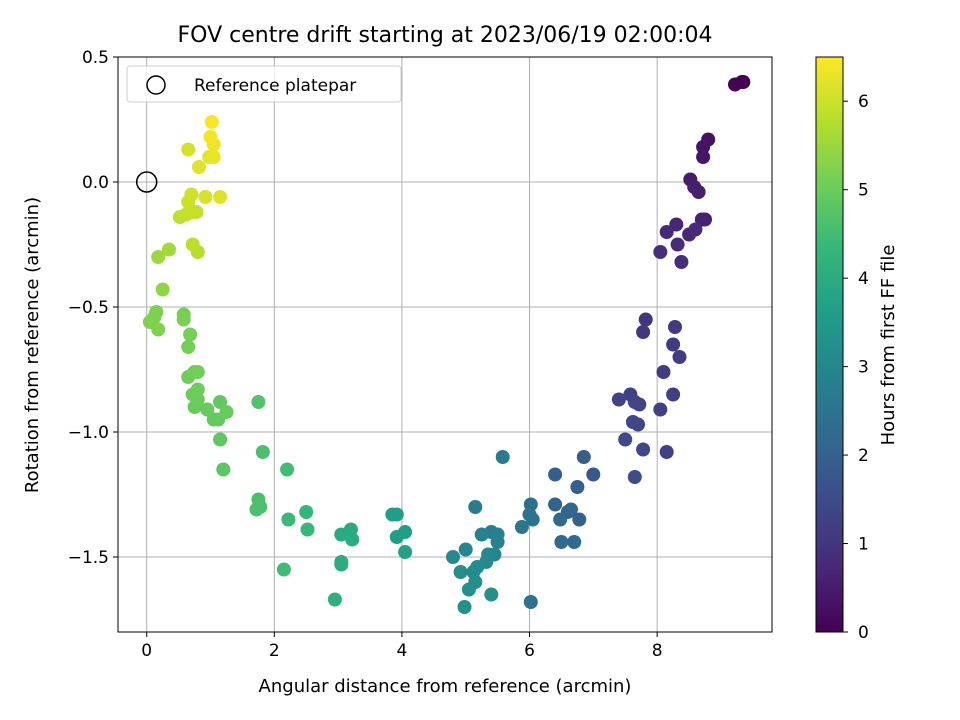 This screenshot has width=960, height=720. I want to click on x-axis-ticks: 0 2 4 6 8, so click(402, 646).